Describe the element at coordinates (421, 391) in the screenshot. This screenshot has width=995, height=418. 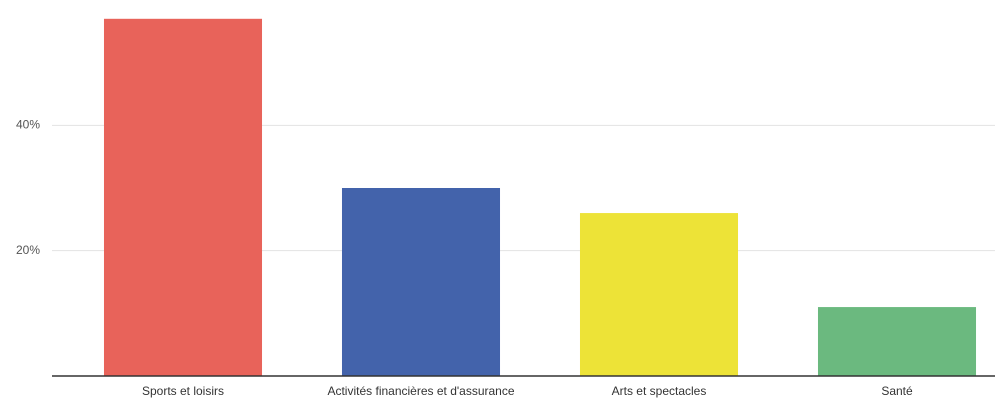
I see `x-tick-label: Activités financières et d'assurance` at that location.